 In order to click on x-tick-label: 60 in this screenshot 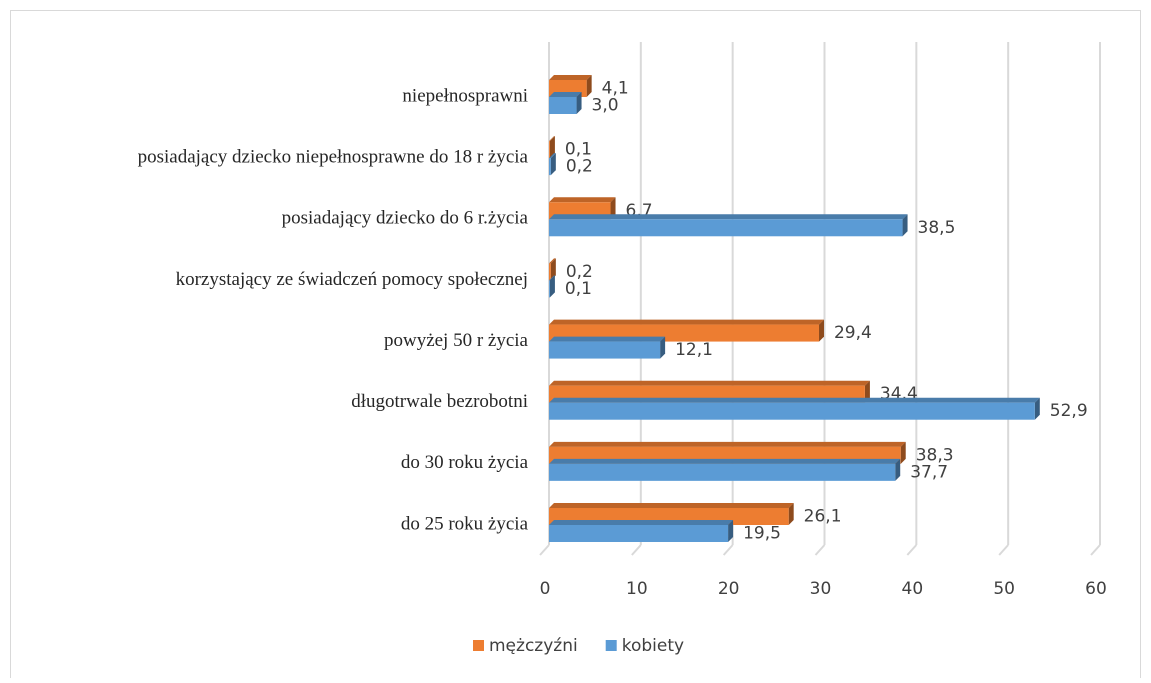, I will do `click(1096, 589)`.